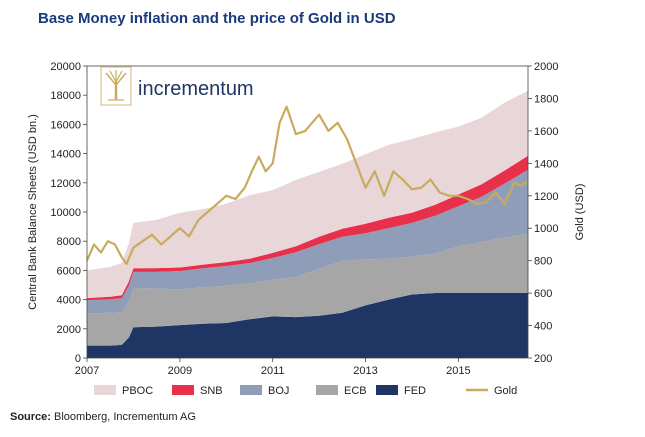  I want to click on y2-tick-label: 1400, so click(546, 164).